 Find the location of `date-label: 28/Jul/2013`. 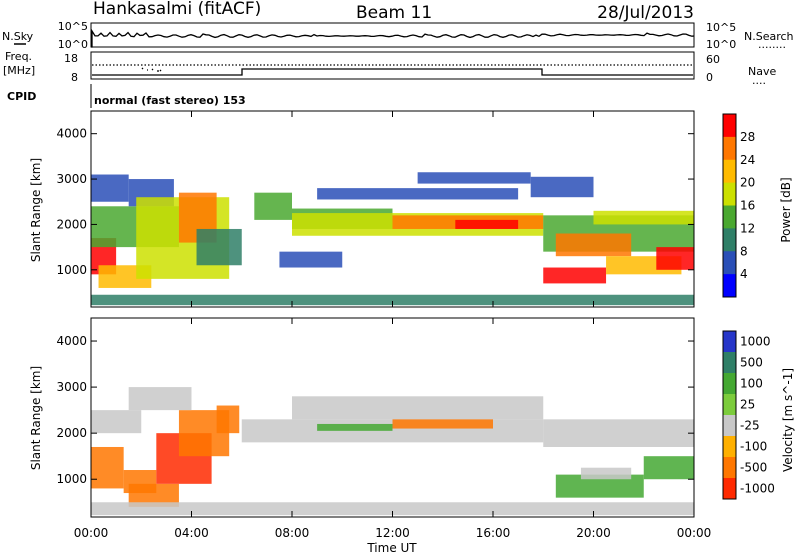

date-label: 28/Jul/2013 is located at coordinates (645, 13).